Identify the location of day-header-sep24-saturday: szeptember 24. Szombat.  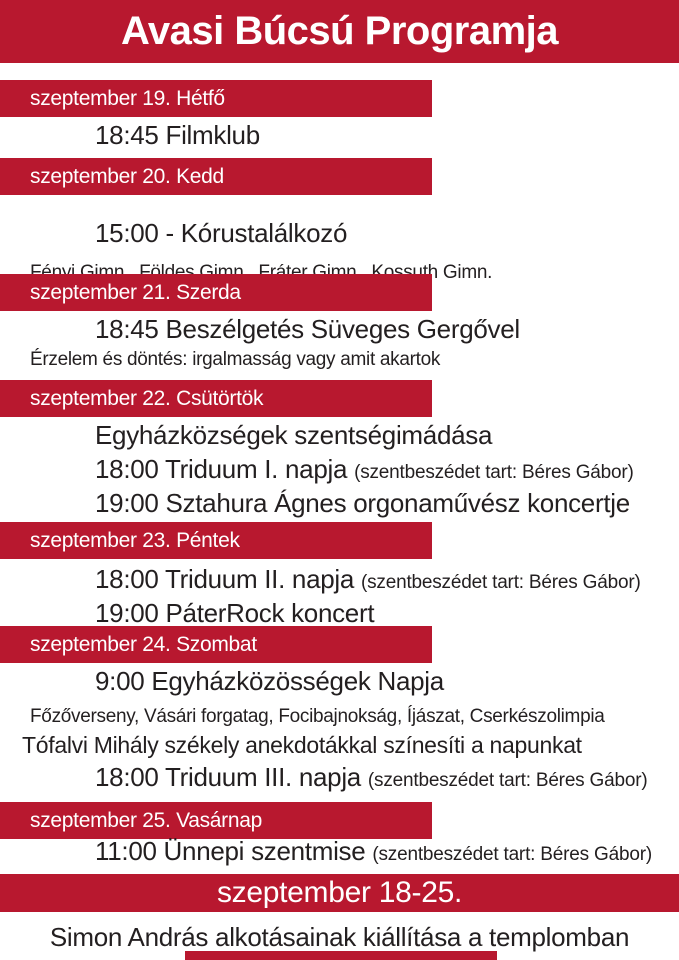
(216, 644).